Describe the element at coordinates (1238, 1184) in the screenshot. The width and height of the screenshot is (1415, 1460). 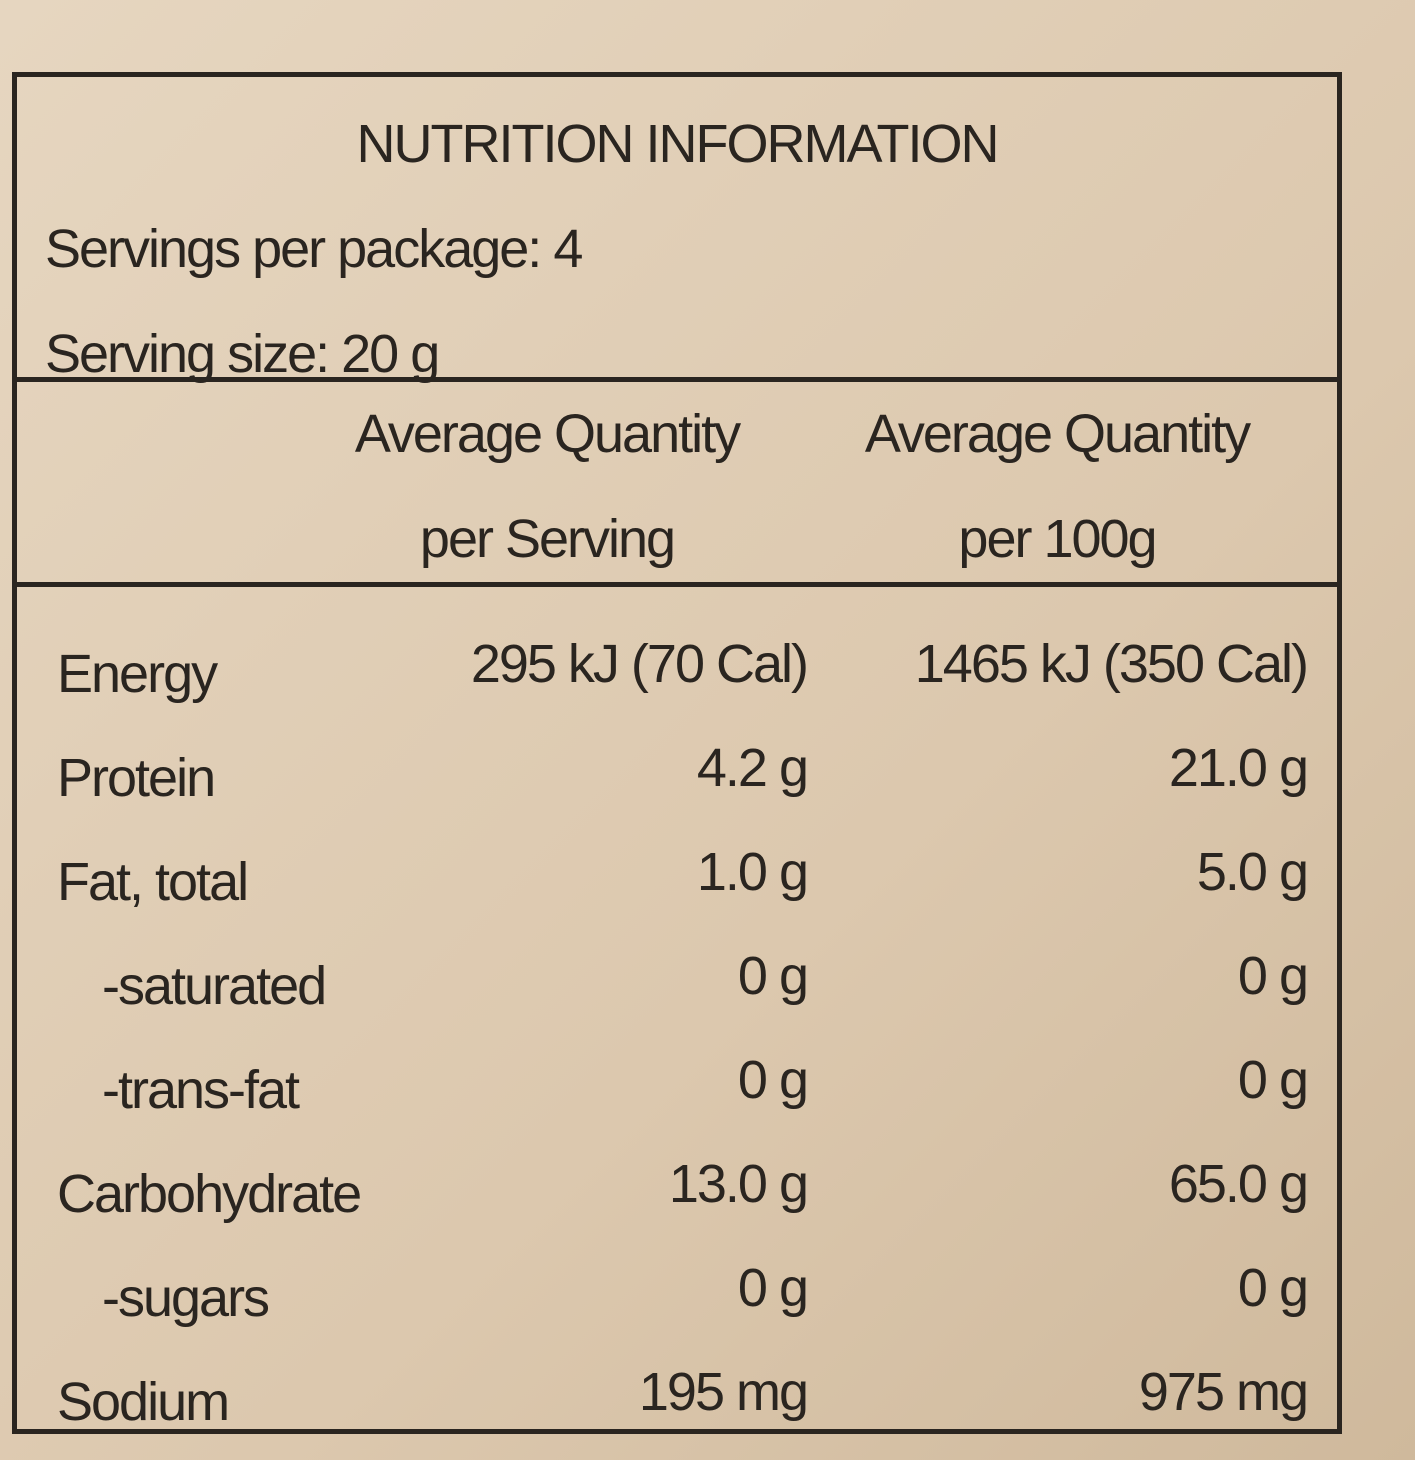
I see `nutrient-value: 65.0 g` at that location.